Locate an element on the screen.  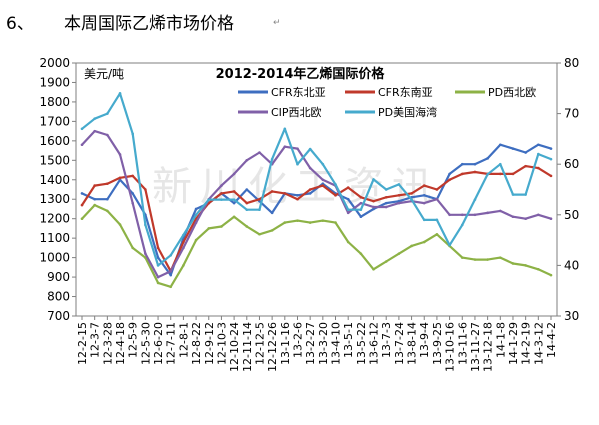
x-tick-label: 12-3-28 is located at coordinates (107, 343).